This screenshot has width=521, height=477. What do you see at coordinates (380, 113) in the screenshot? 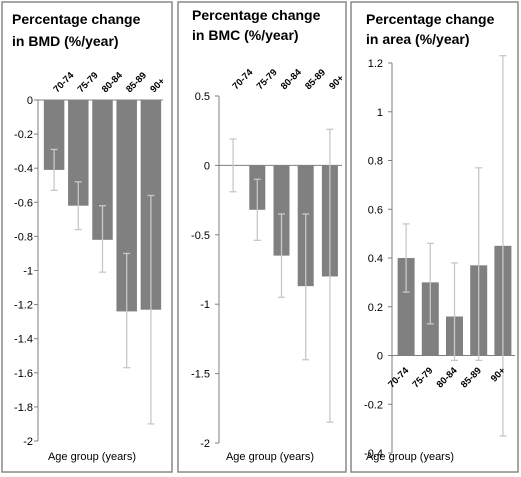
I see `y-tick-label: 1` at bounding box center [380, 113].